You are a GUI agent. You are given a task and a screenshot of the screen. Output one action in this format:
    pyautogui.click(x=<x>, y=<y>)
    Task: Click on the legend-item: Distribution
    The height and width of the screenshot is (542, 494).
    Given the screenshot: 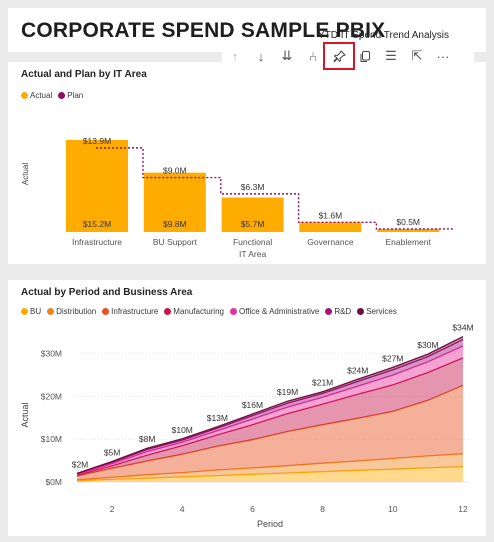 What is the action you would take?
    pyautogui.click(x=71, y=311)
    